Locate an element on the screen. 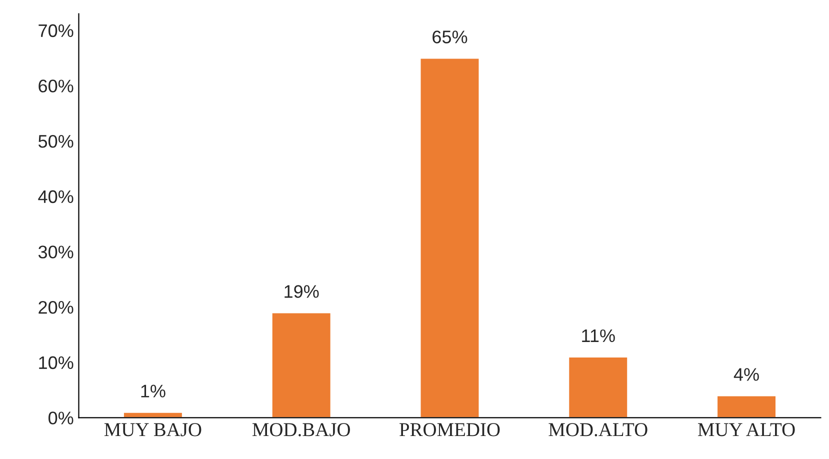  data-label: 4% is located at coordinates (746, 374).